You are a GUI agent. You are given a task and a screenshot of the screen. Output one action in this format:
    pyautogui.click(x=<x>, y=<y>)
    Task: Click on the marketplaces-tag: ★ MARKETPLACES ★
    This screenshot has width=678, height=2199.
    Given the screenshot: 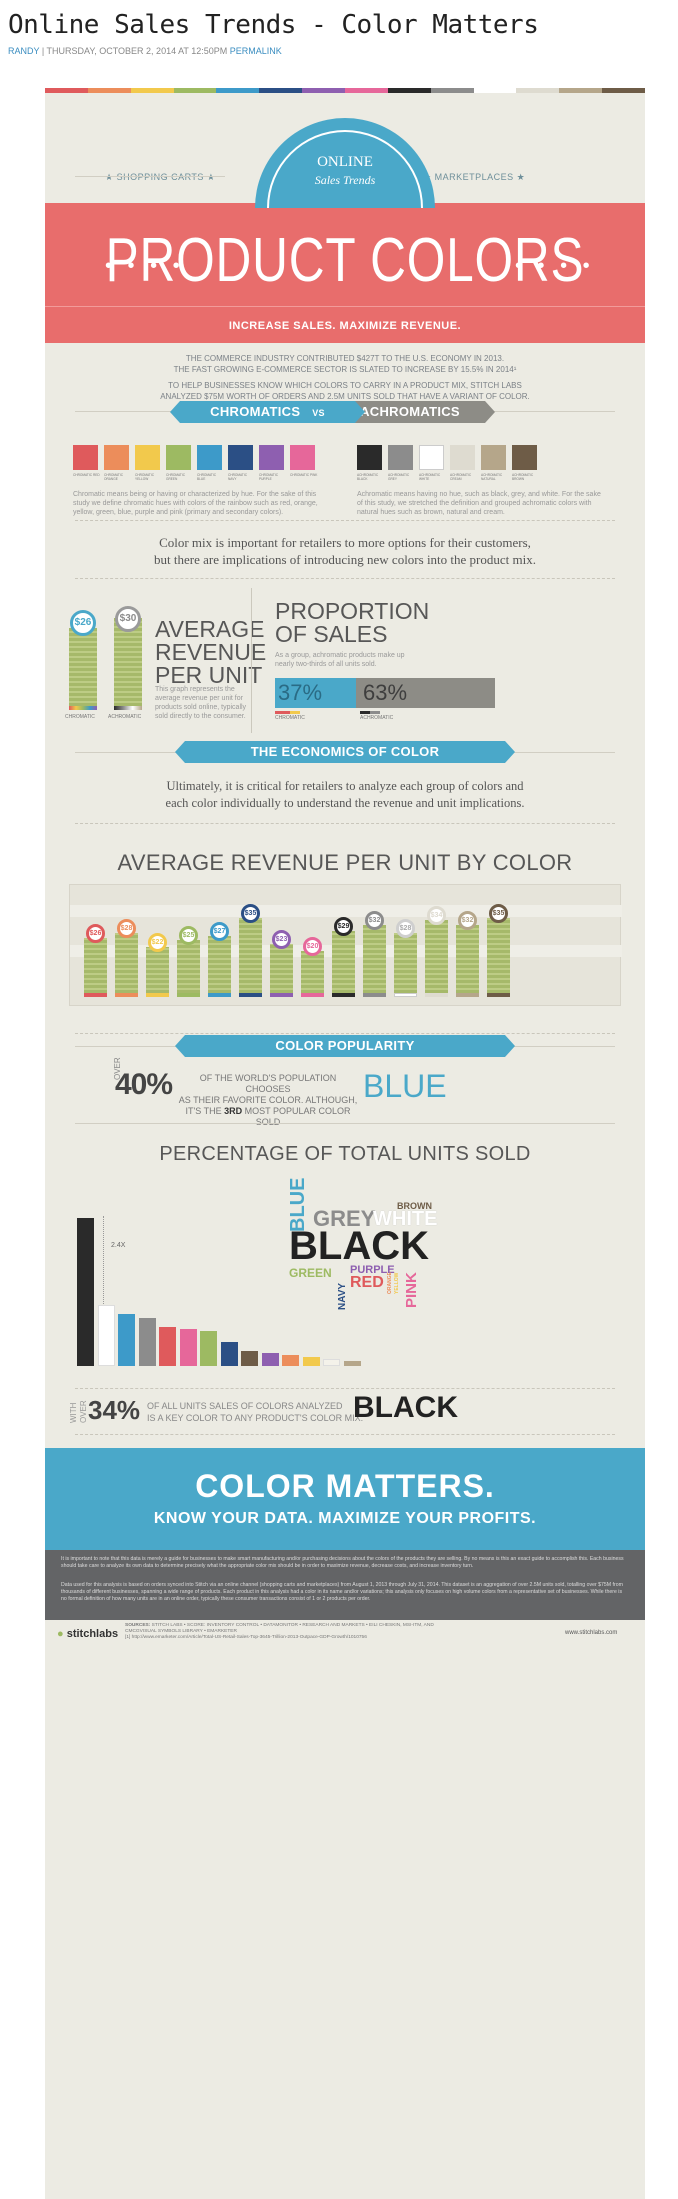 What is the action you would take?
    pyautogui.click(x=474, y=177)
    